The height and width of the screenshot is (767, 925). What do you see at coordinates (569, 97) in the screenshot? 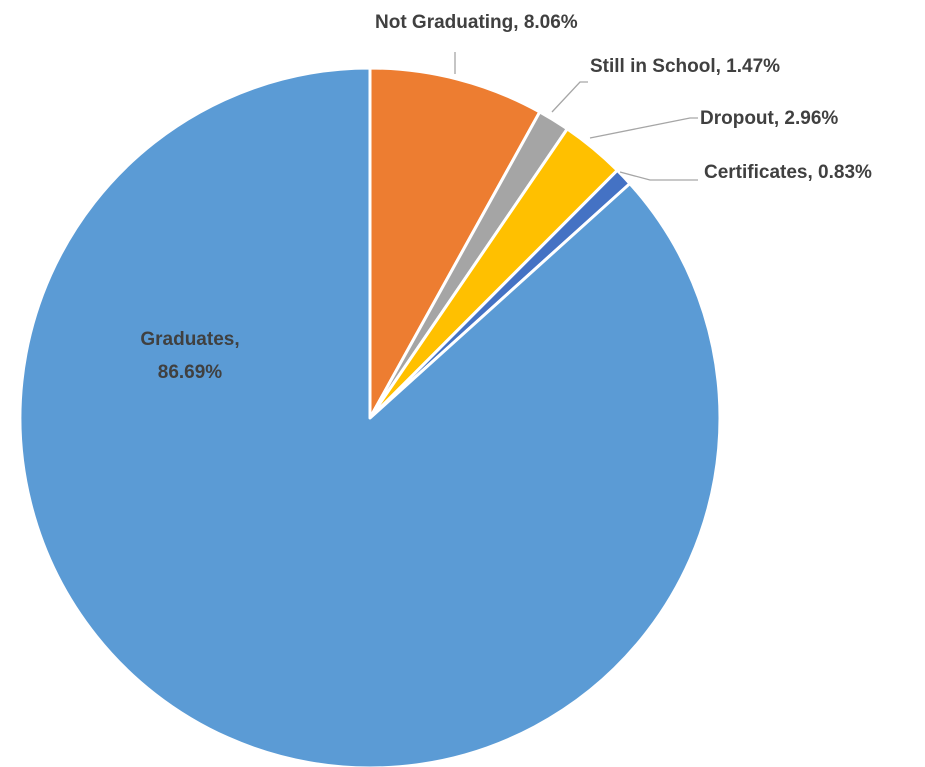
I see `leader-line-still-in-school` at bounding box center [569, 97].